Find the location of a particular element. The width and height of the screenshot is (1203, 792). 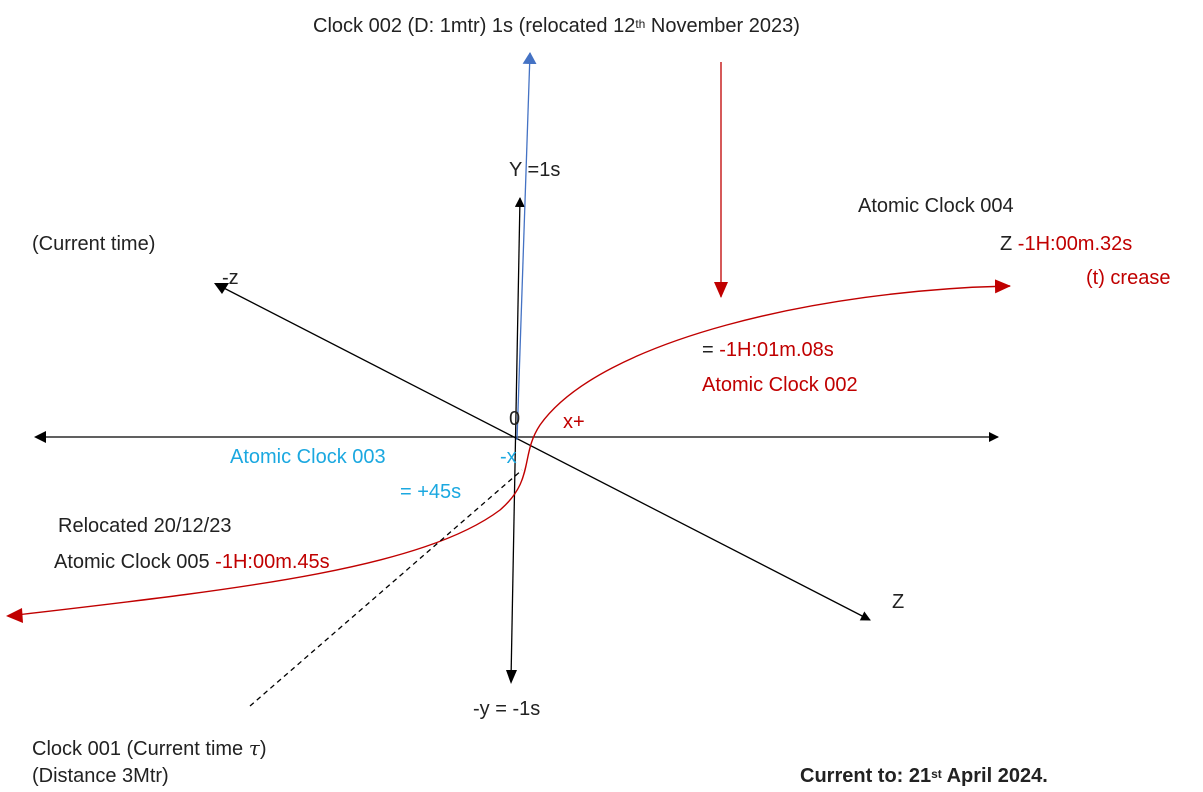

clock002-title-post: November 2023) is located at coordinates (722, 26).